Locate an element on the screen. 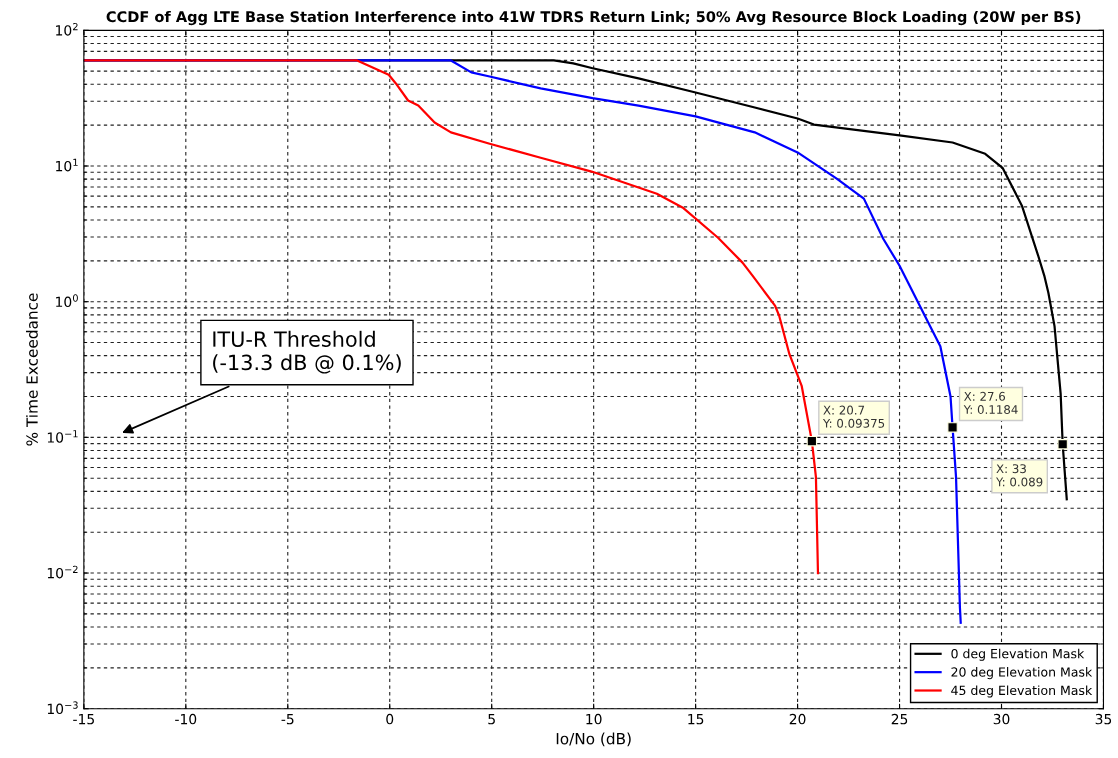  y-tick-label: 10$^{−3}$ is located at coordinates (62, 708).